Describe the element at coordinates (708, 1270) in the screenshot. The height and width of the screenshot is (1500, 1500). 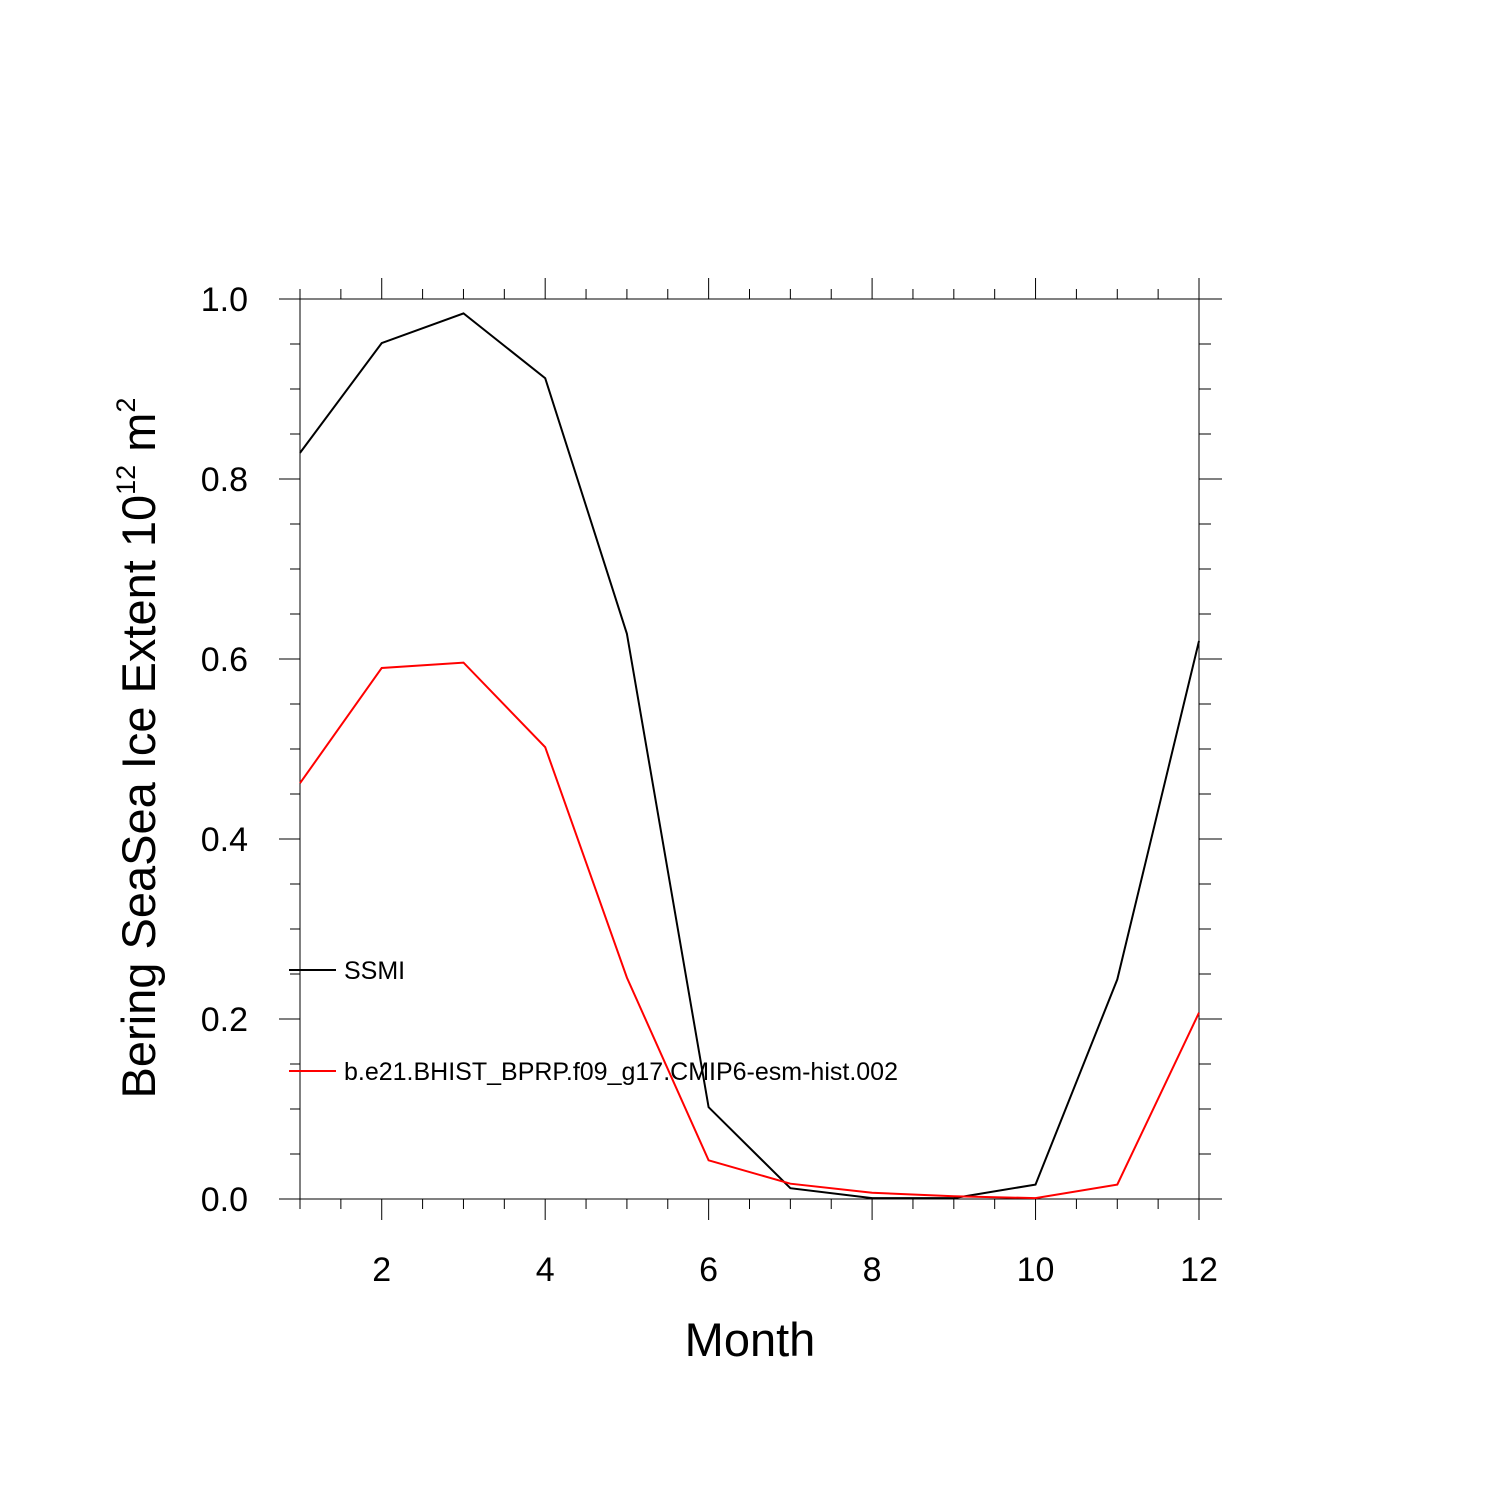
I see `x-tick-label: 6` at that location.